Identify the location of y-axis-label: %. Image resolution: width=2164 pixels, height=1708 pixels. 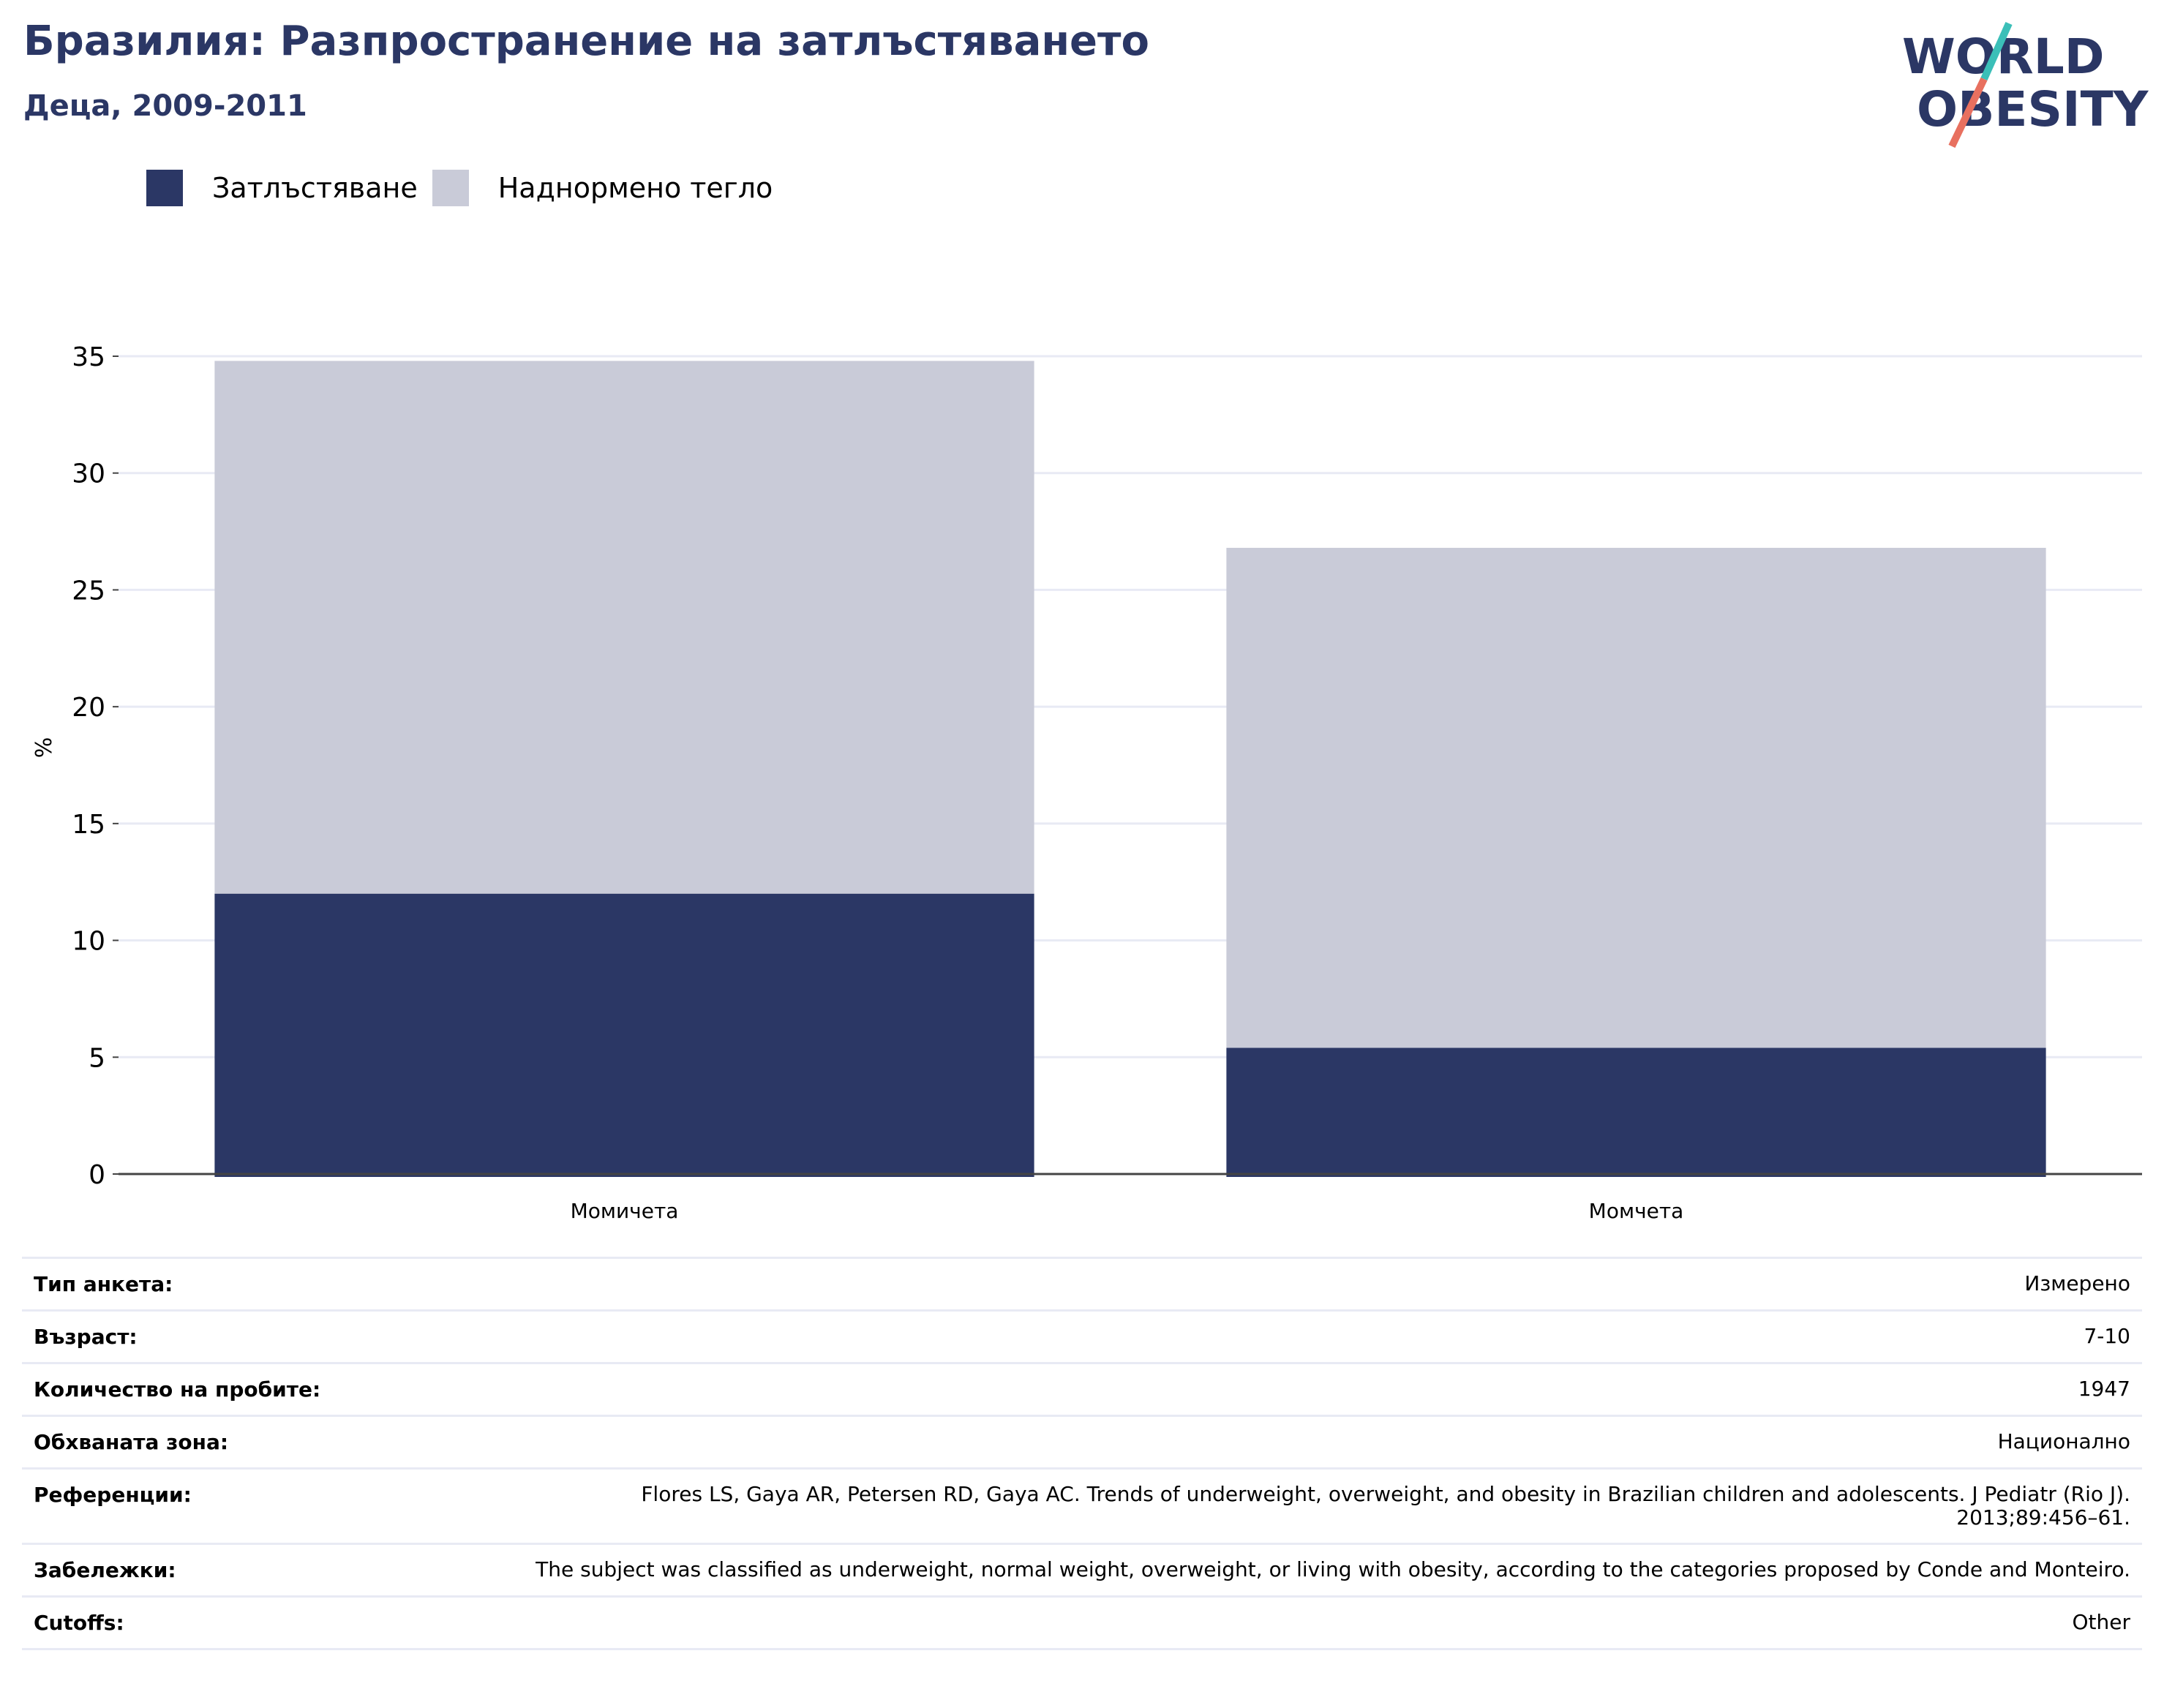
(44, 748).